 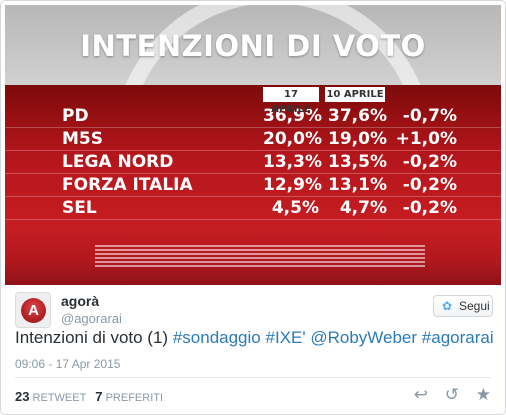 I want to click on hashtag-link: #agorarai, so click(x=457, y=337).